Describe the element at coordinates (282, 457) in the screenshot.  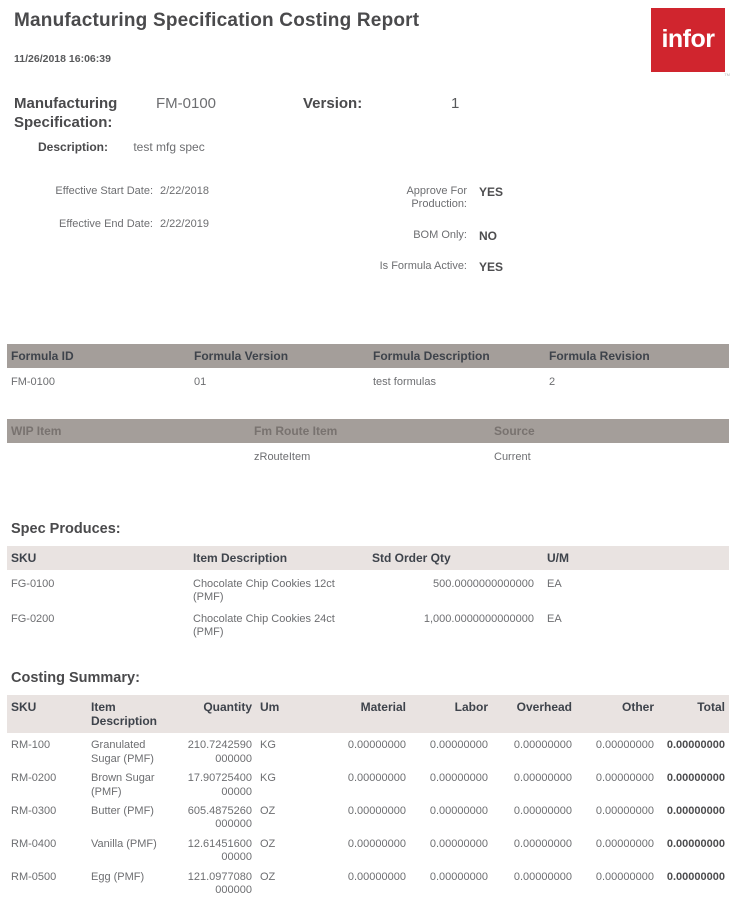
I see `fm-route-item-cell: zRouteItem` at that location.